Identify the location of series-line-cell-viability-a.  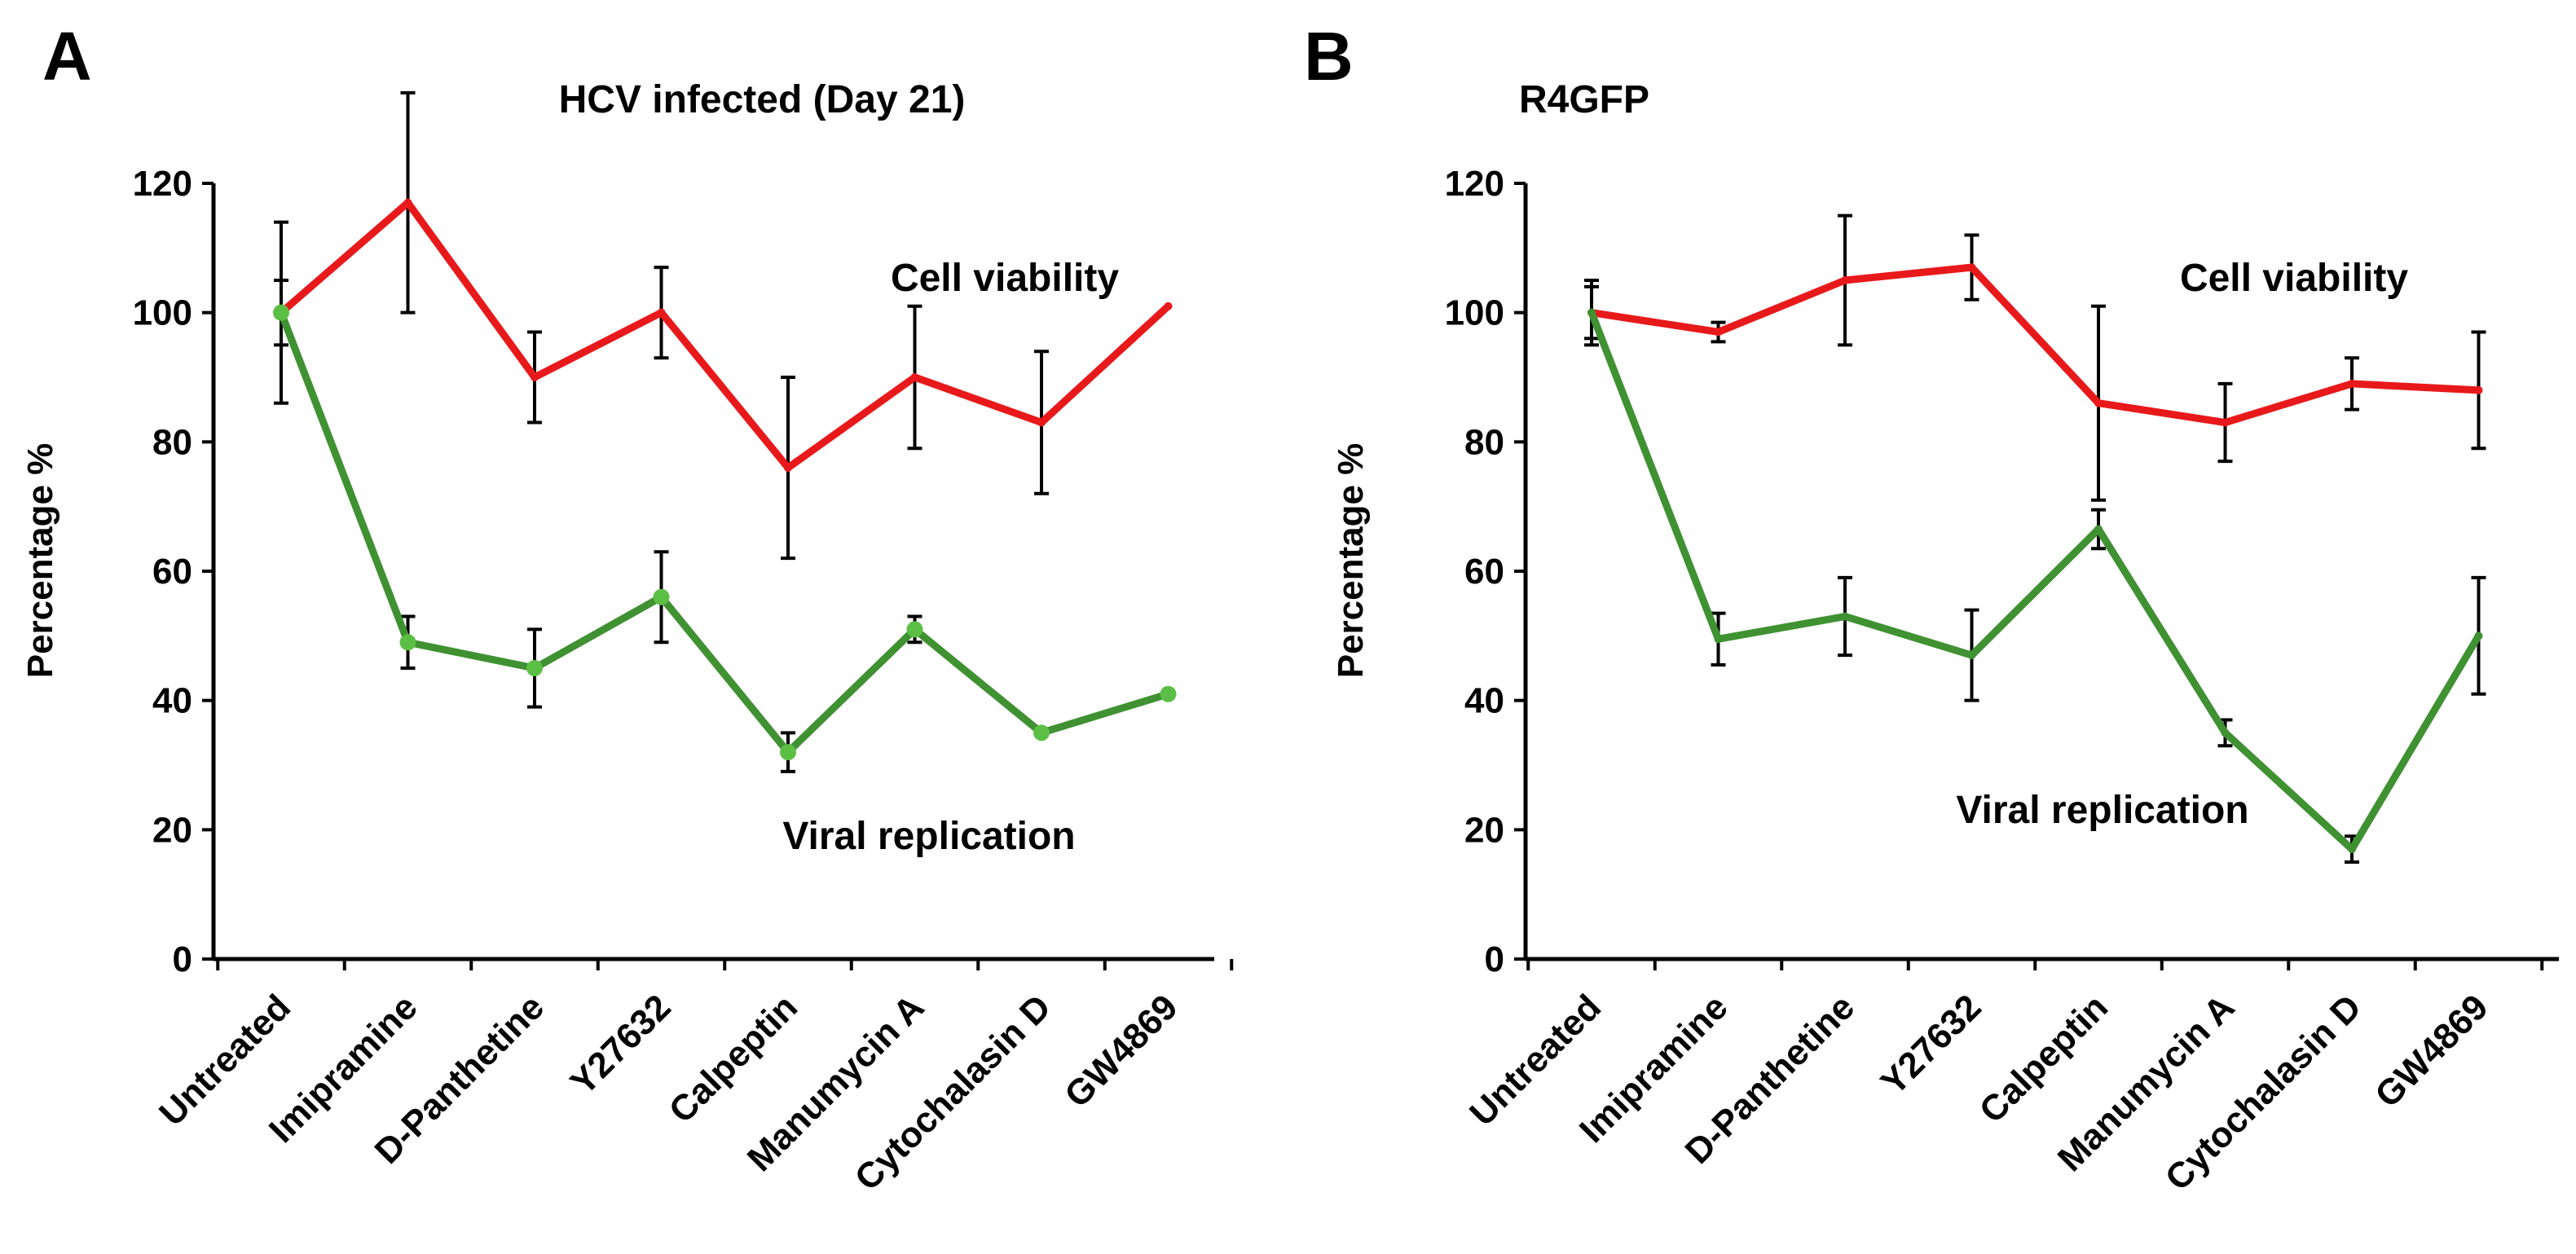
(724, 335).